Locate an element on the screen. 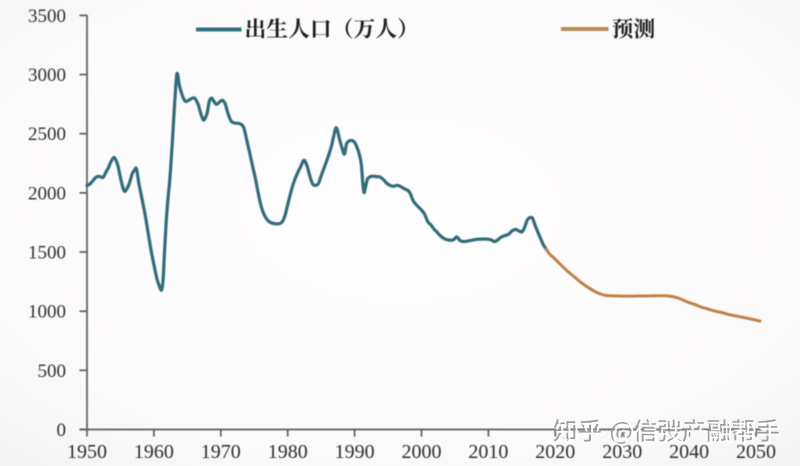  svg-text: 1000 is located at coordinates (47, 312).